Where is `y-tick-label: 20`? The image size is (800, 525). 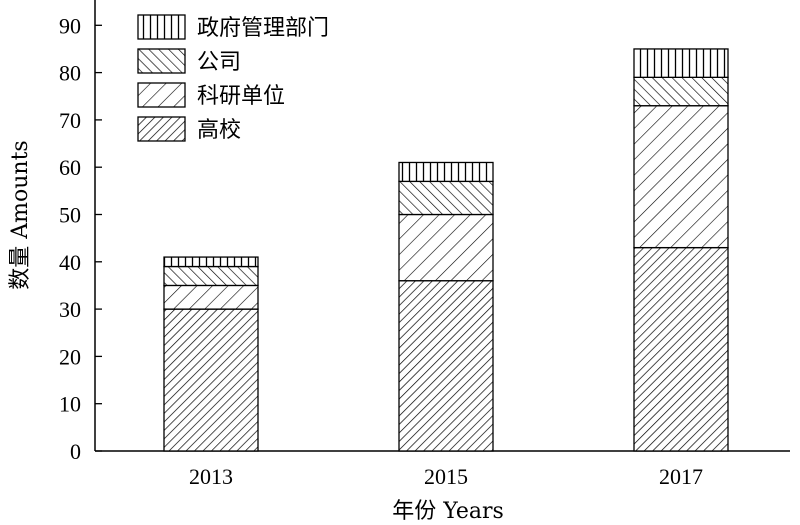
y-tick-label: 20 is located at coordinates (70, 356).